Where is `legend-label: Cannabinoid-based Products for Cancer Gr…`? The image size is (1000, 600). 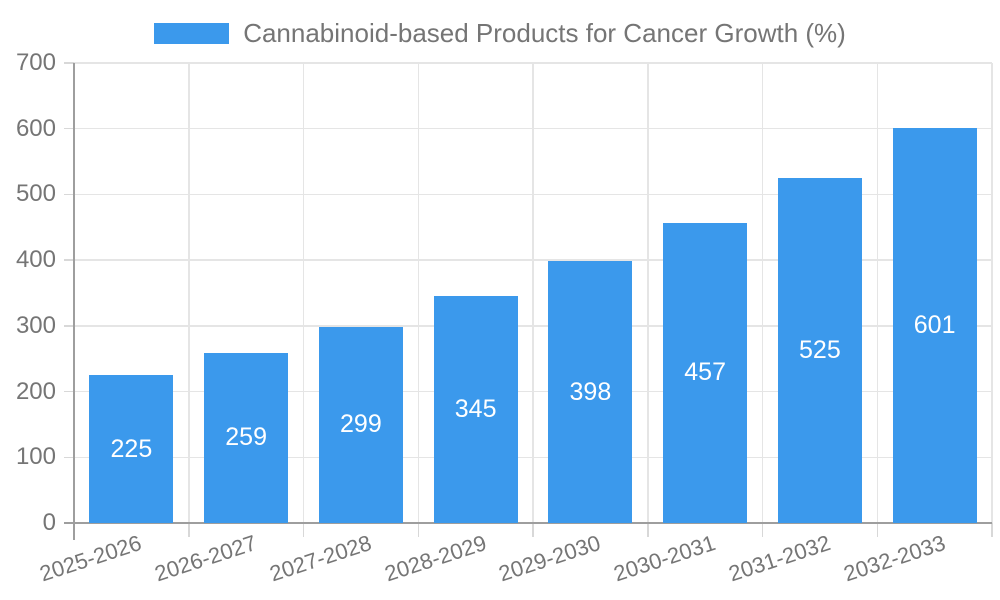
legend-label: Cannabinoid-based Products for Cancer Gr… is located at coordinates (544, 33).